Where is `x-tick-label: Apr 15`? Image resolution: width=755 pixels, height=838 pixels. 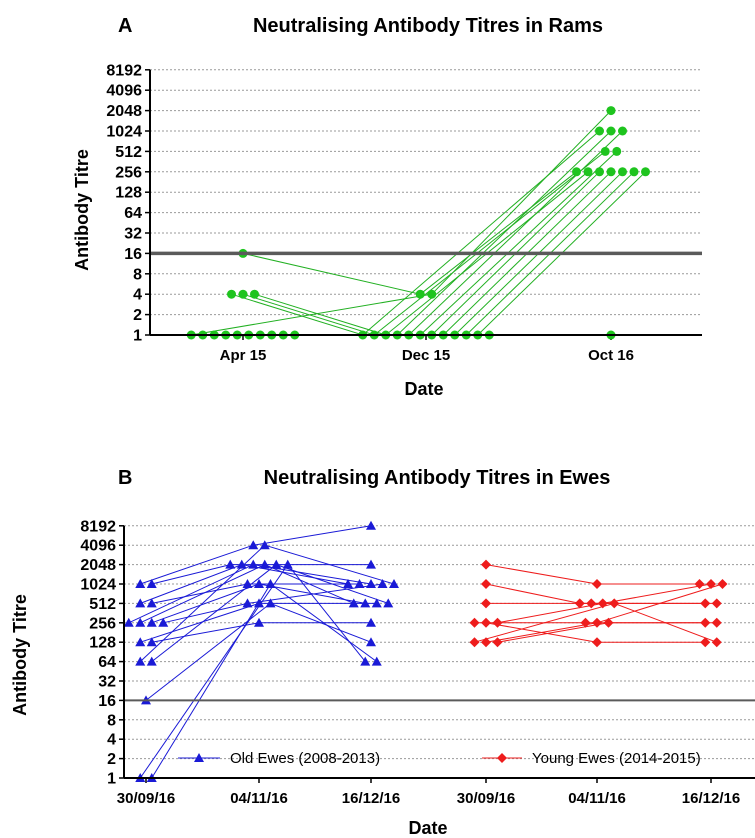
x-tick-label: Apr 15 is located at coordinates (243, 355).